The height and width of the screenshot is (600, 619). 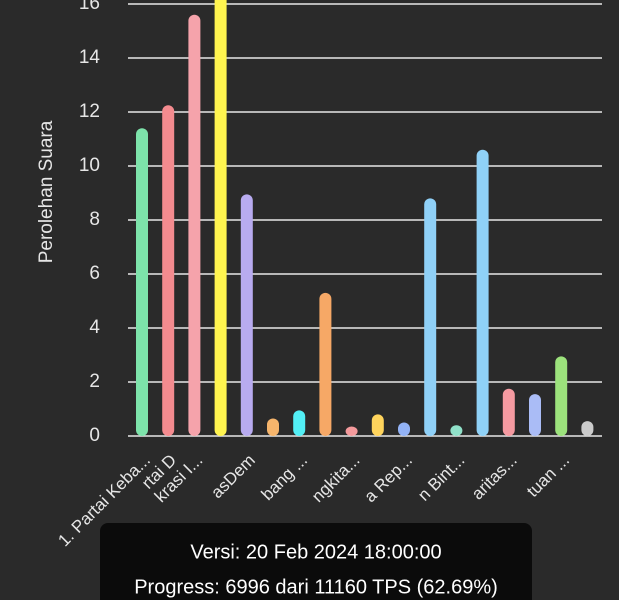 I want to click on tooltip-version: Versi: 20 Feb 2024 18:00:00, so click(x=315, y=552).